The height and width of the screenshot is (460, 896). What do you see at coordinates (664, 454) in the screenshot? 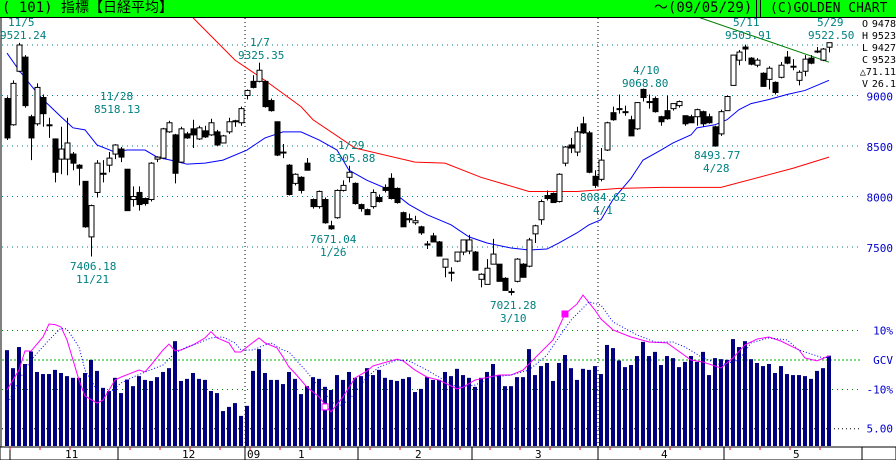
I see `month-label: 4` at bounding box center [664, 454].